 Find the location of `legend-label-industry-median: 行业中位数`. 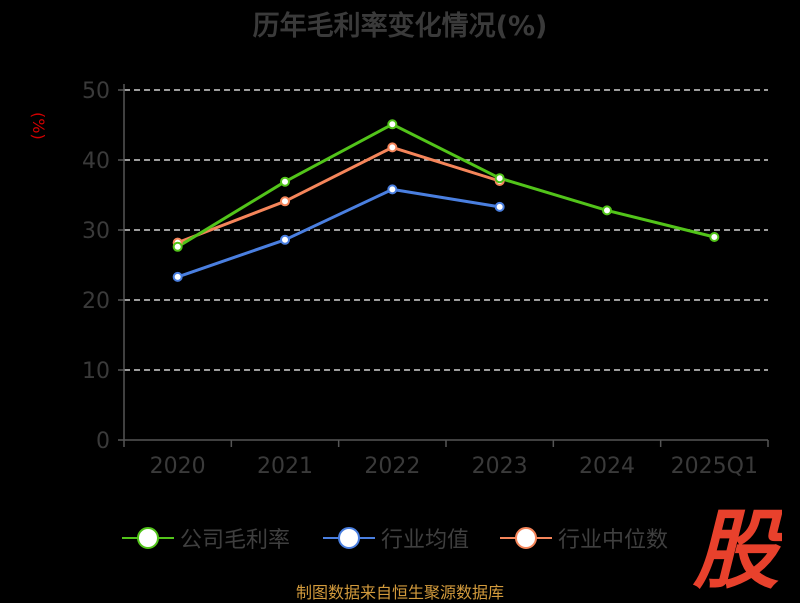

legend-label-industry-median: 行业中位数 is located at coordinates (613, 540).